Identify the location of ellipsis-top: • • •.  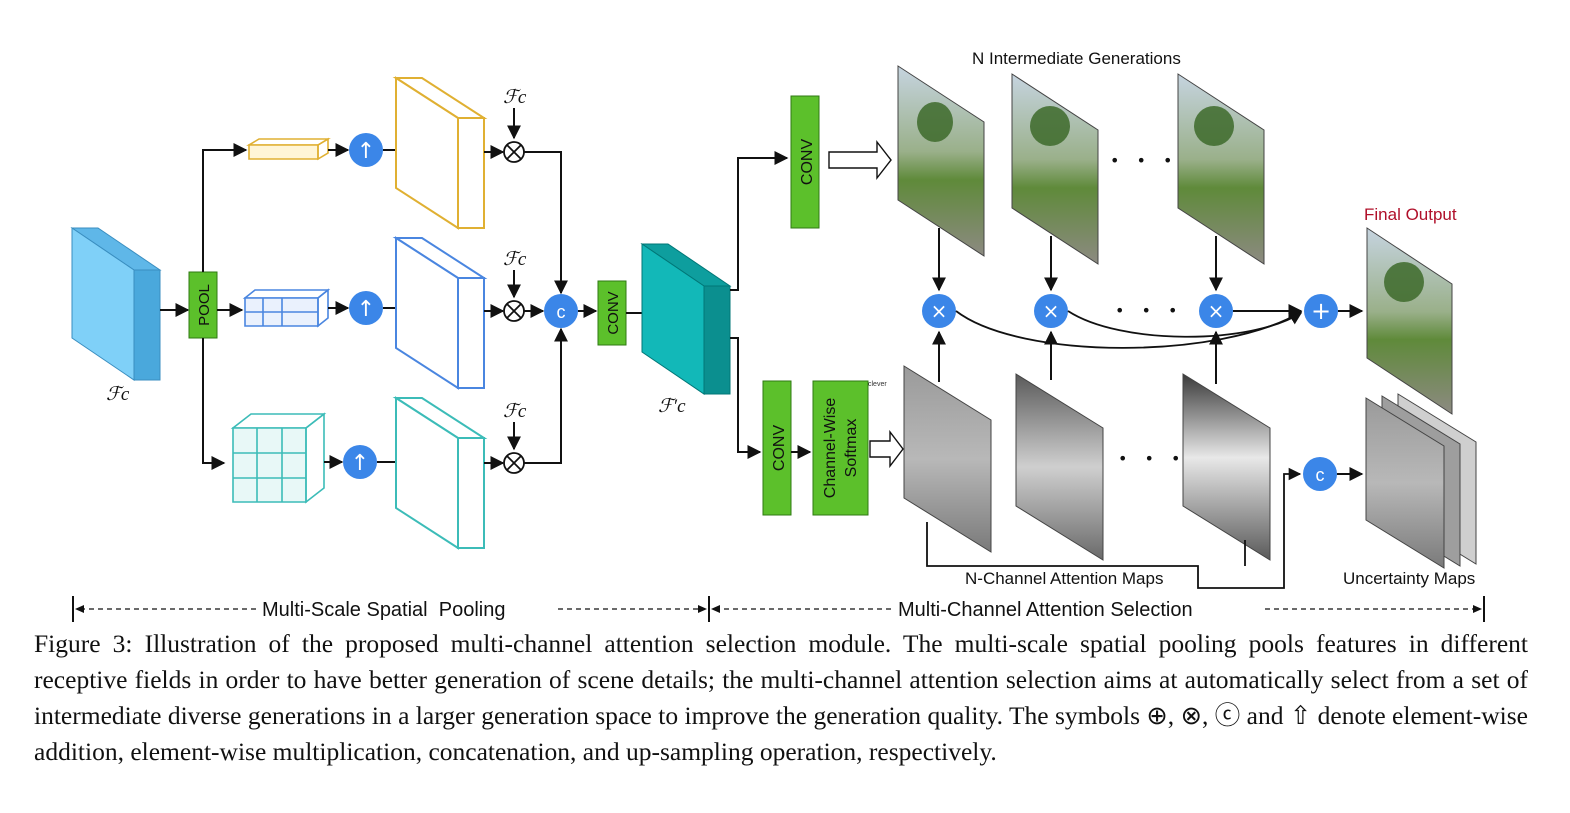
(1144, 160).